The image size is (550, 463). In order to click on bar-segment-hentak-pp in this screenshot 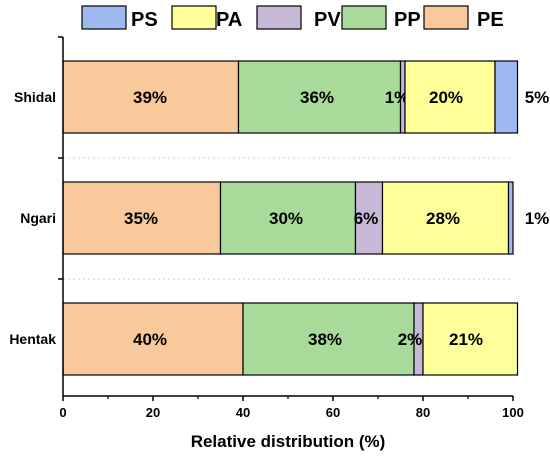, I will do `click(328, 339)`.